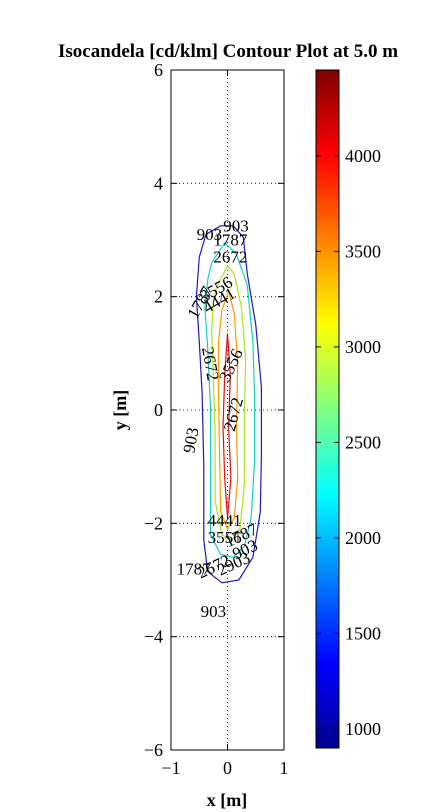 The height and width of the screenshot is (812, 434). What do you see at coordinates (363, 347) in the screenshot?
I see `colorbar-tick-label: 3000` at bounding box center [363, 347].